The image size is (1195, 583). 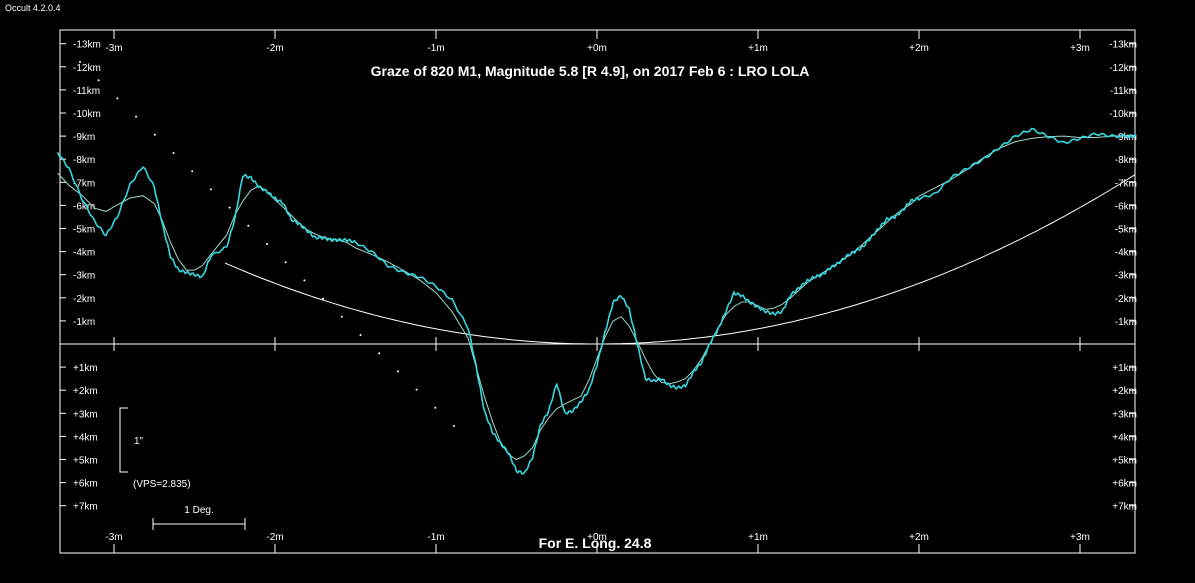 I want to click on y-tick-label-right: +1km, so click(x=1124, y=368).